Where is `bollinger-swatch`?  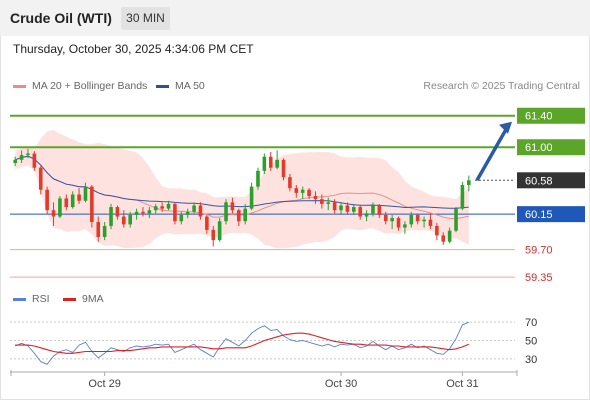
bollinger-swatch is located at coordinates (19, 86).